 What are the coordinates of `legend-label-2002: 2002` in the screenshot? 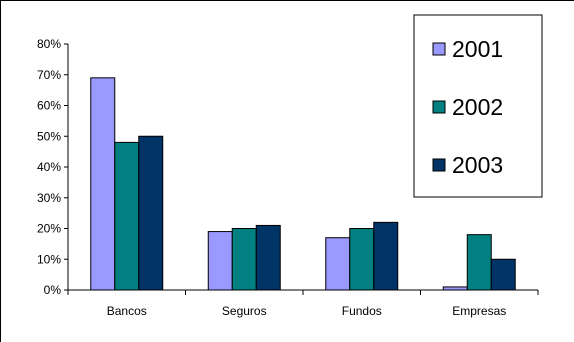 It's located at (477, 107).